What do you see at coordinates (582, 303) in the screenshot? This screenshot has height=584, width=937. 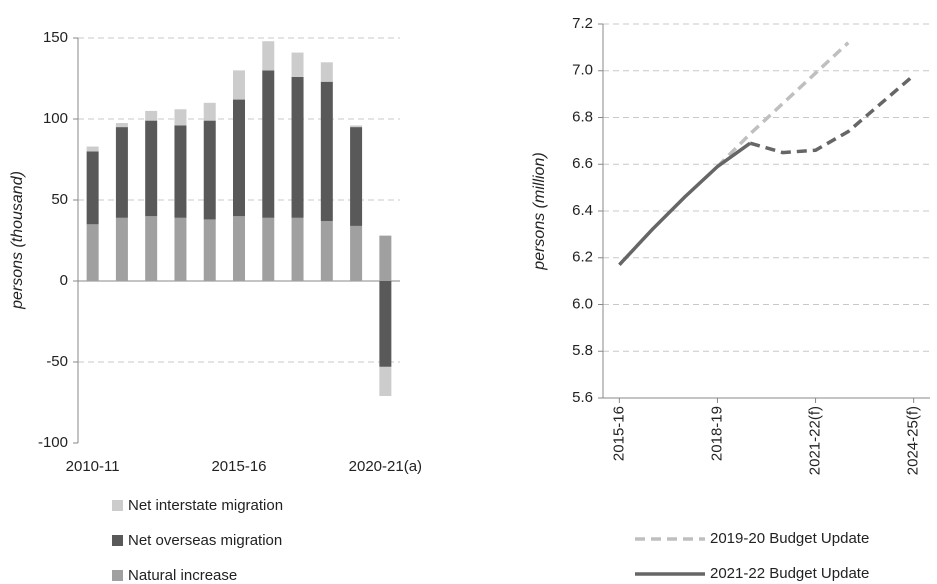 I see `y-tick-label: 6.0` at bounding box center [582, 303].